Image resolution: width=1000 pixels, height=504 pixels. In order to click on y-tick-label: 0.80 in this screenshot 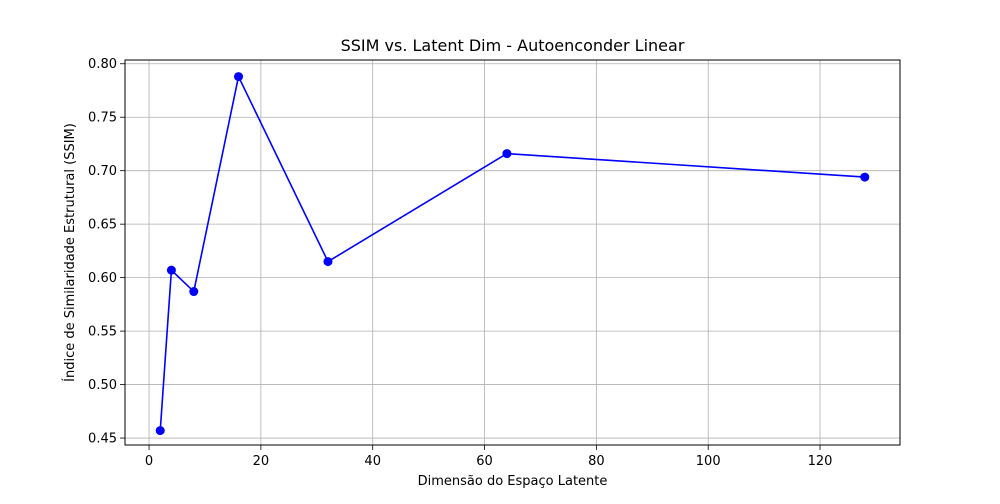, I will do `click(102, 64)`.